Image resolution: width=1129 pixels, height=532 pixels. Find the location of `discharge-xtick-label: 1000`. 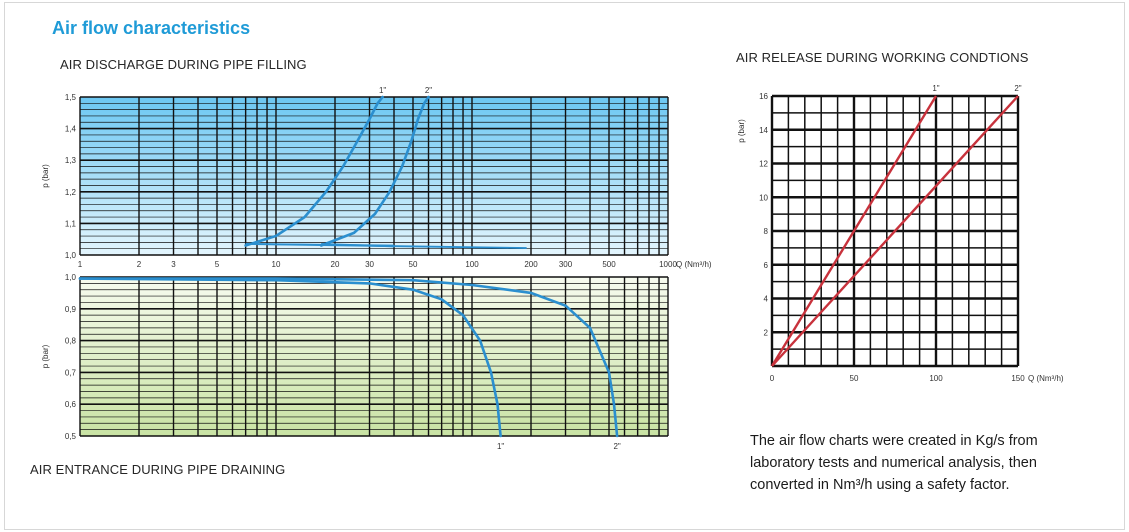

discharge-xtick-label: 1000 is located at coordinates (668, 264).